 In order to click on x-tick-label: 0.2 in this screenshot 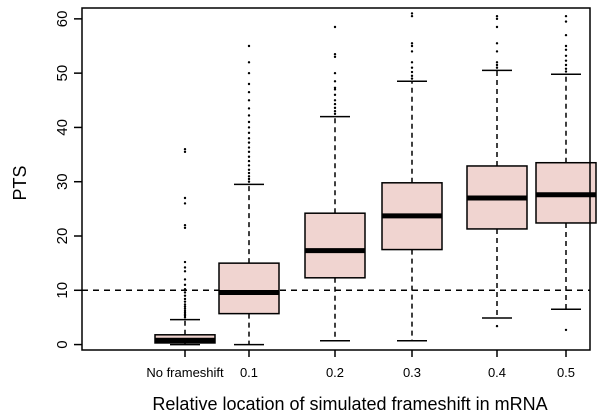, I will do `click(335, 372)`.